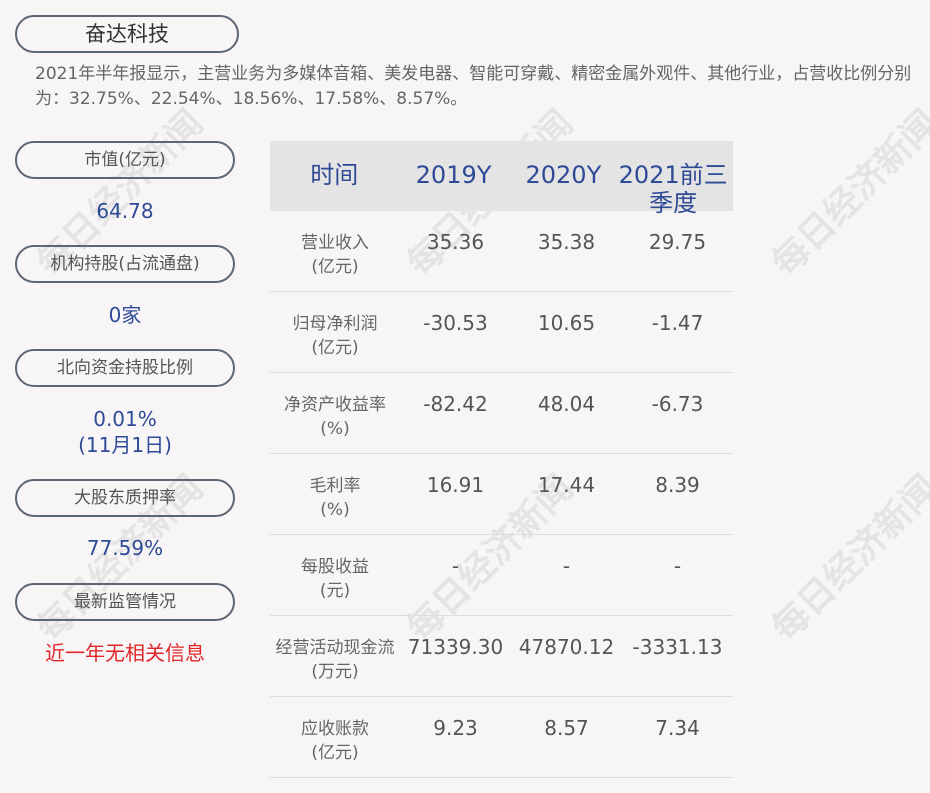 Image resolution: width=930 pixels, height=793 pixels. Describe the element at coordinates (334, 175) in the screenshot. I see `header-time: 时间` at that location.